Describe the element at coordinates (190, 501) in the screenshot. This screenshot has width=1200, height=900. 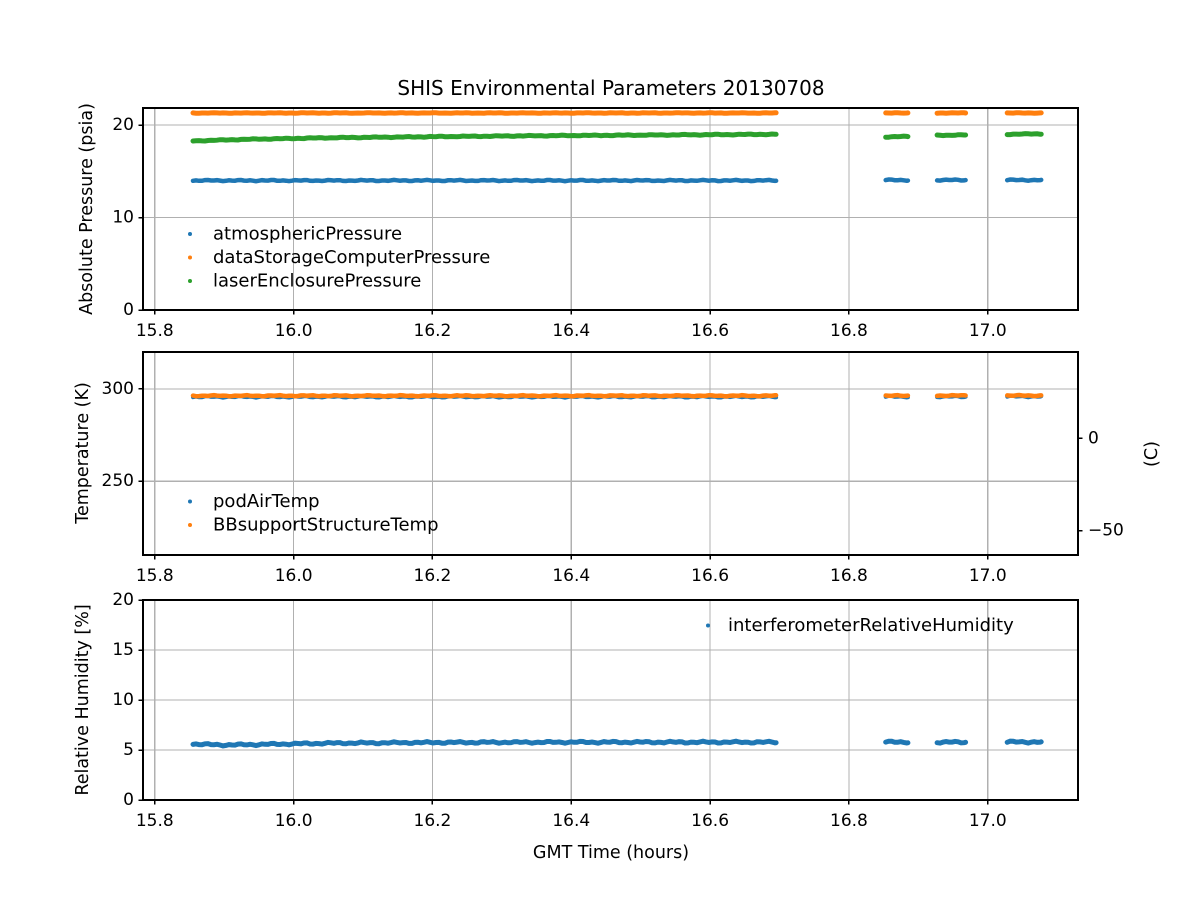
I see `legend-marker-podAirTemp` at that location.